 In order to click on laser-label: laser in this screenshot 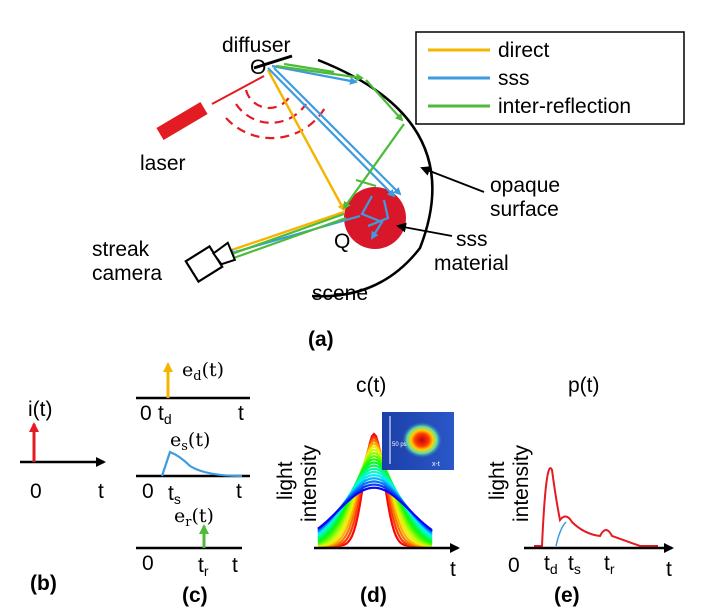, I will do `click(163, 163)`.